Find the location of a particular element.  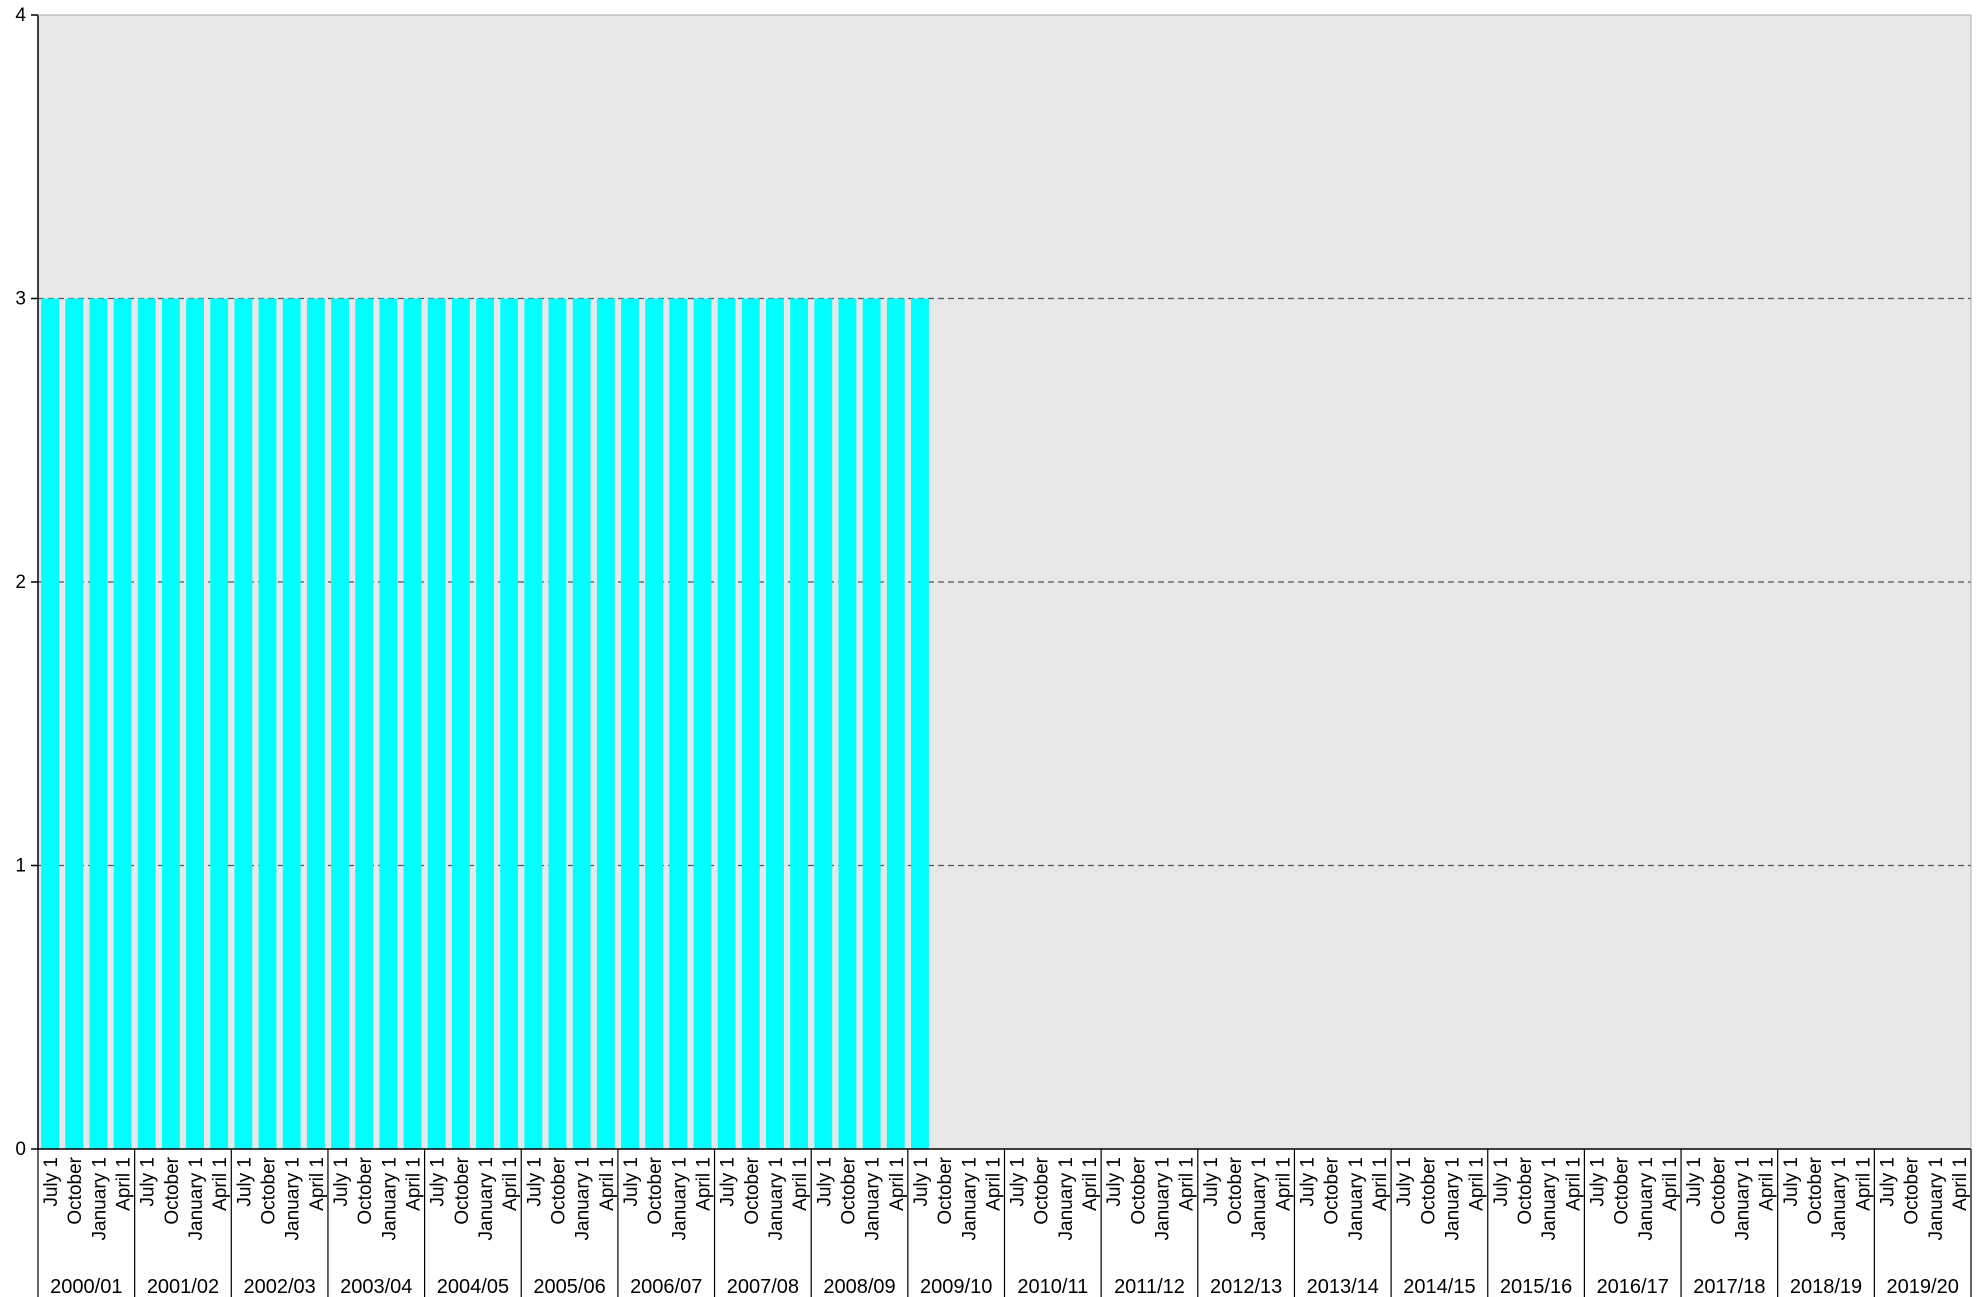

year-label-2: 2002/03 is located at coordinates (279, 1286).